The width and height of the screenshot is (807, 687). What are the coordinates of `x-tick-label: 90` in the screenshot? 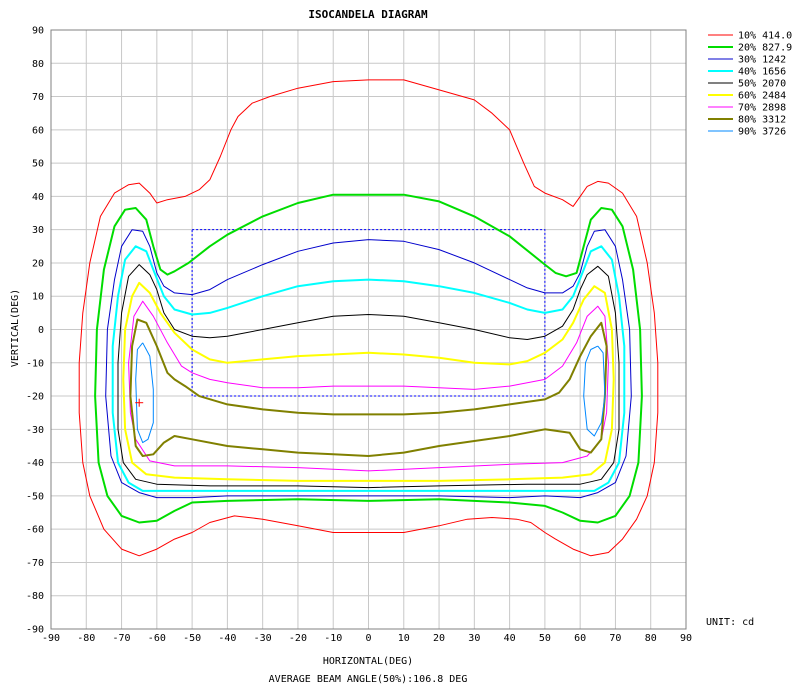 It's located at (686, 638).